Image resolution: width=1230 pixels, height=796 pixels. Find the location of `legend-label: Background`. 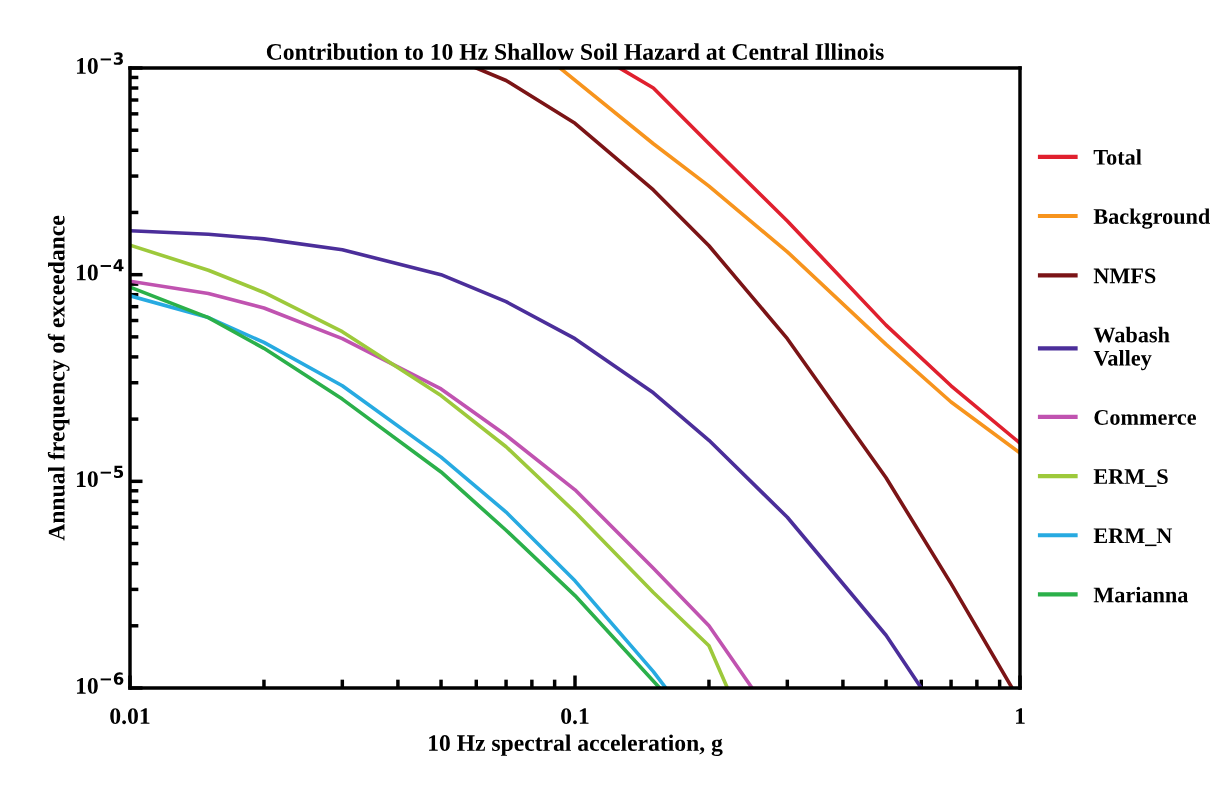

legend-label: Background is located at coordinates (1152, 218).